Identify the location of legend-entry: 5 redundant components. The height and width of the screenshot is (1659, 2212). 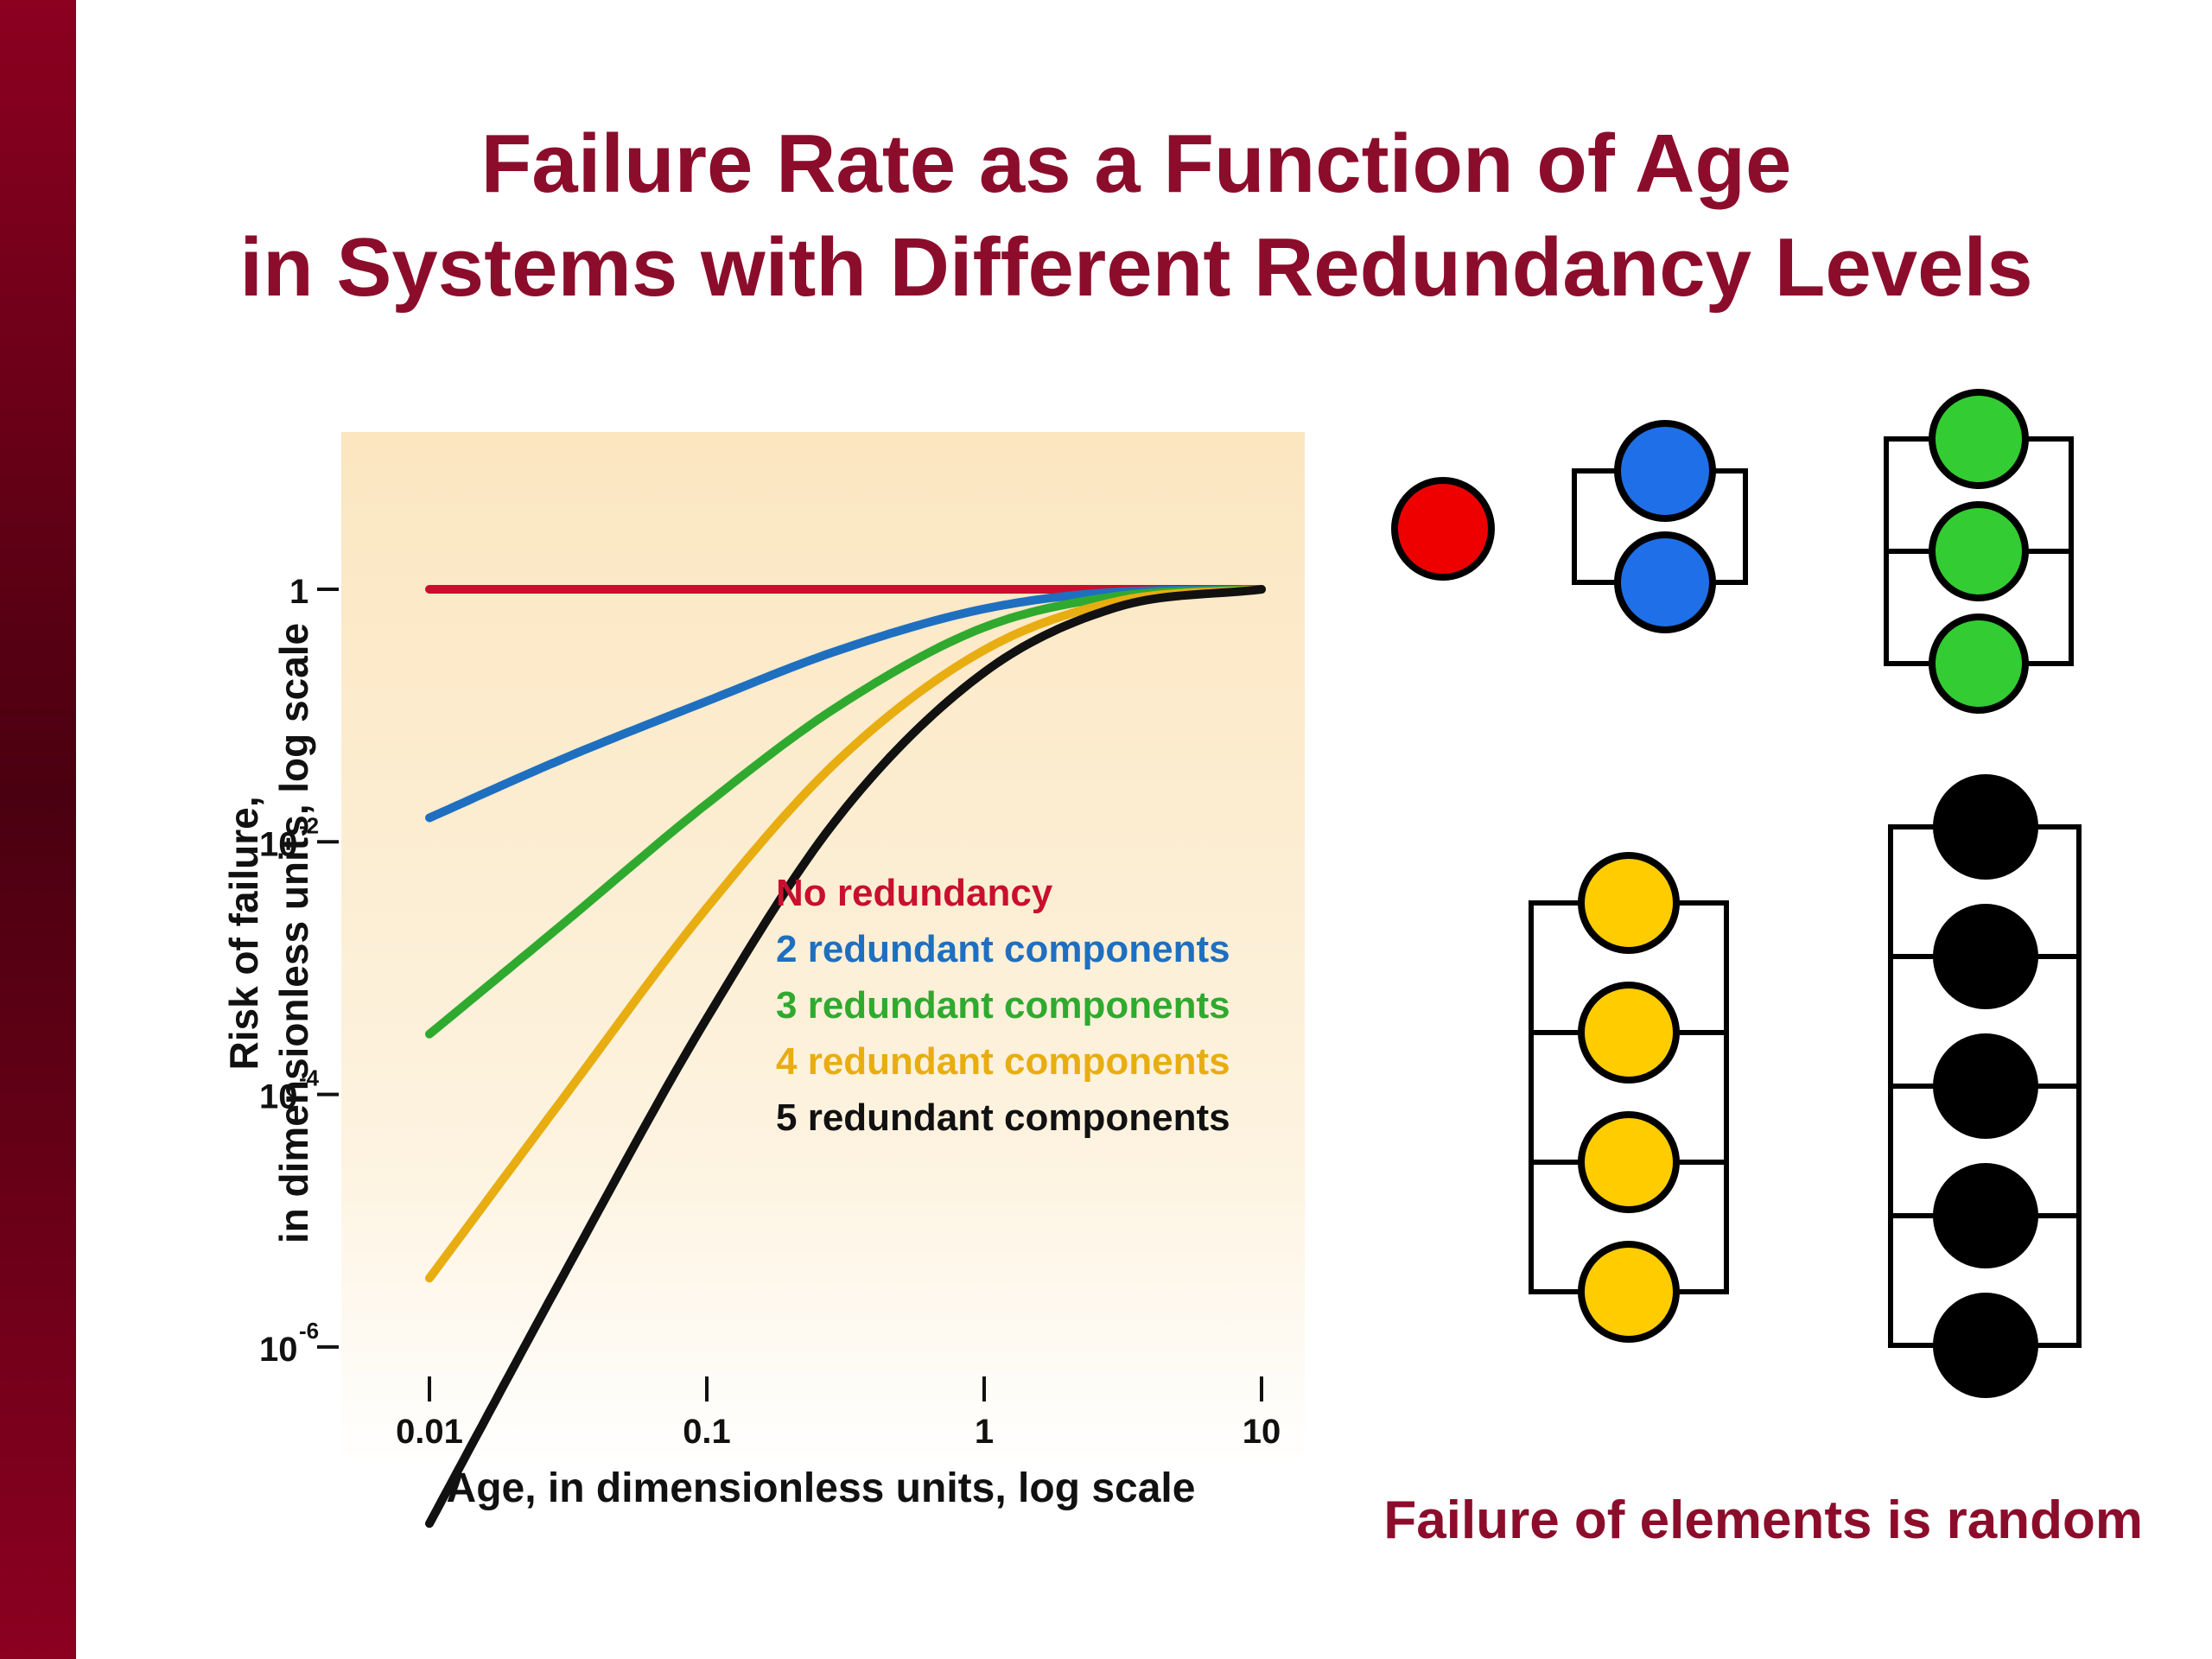
(1003, 1117).